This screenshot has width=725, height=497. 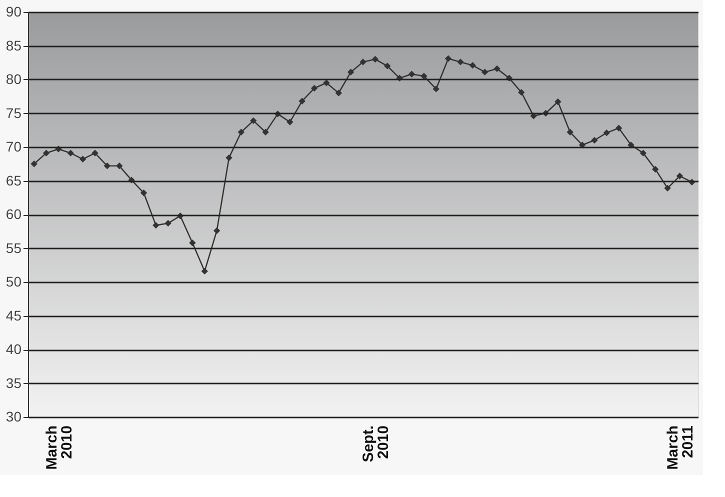 What do you see at coordinates (14, 112) in the screenshot?
I see `y-tick-label: 75` at bounding box center [14, 112].